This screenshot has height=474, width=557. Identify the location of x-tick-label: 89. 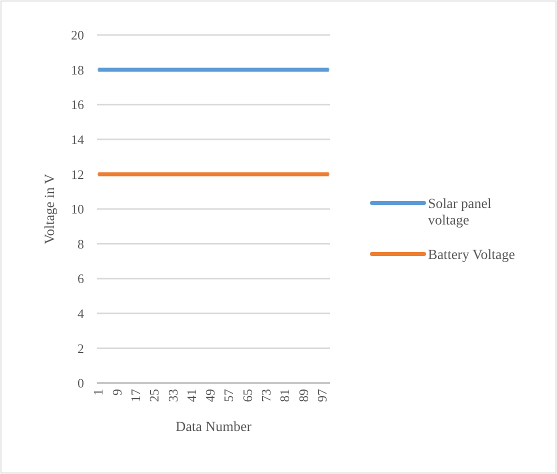
(303, 395).